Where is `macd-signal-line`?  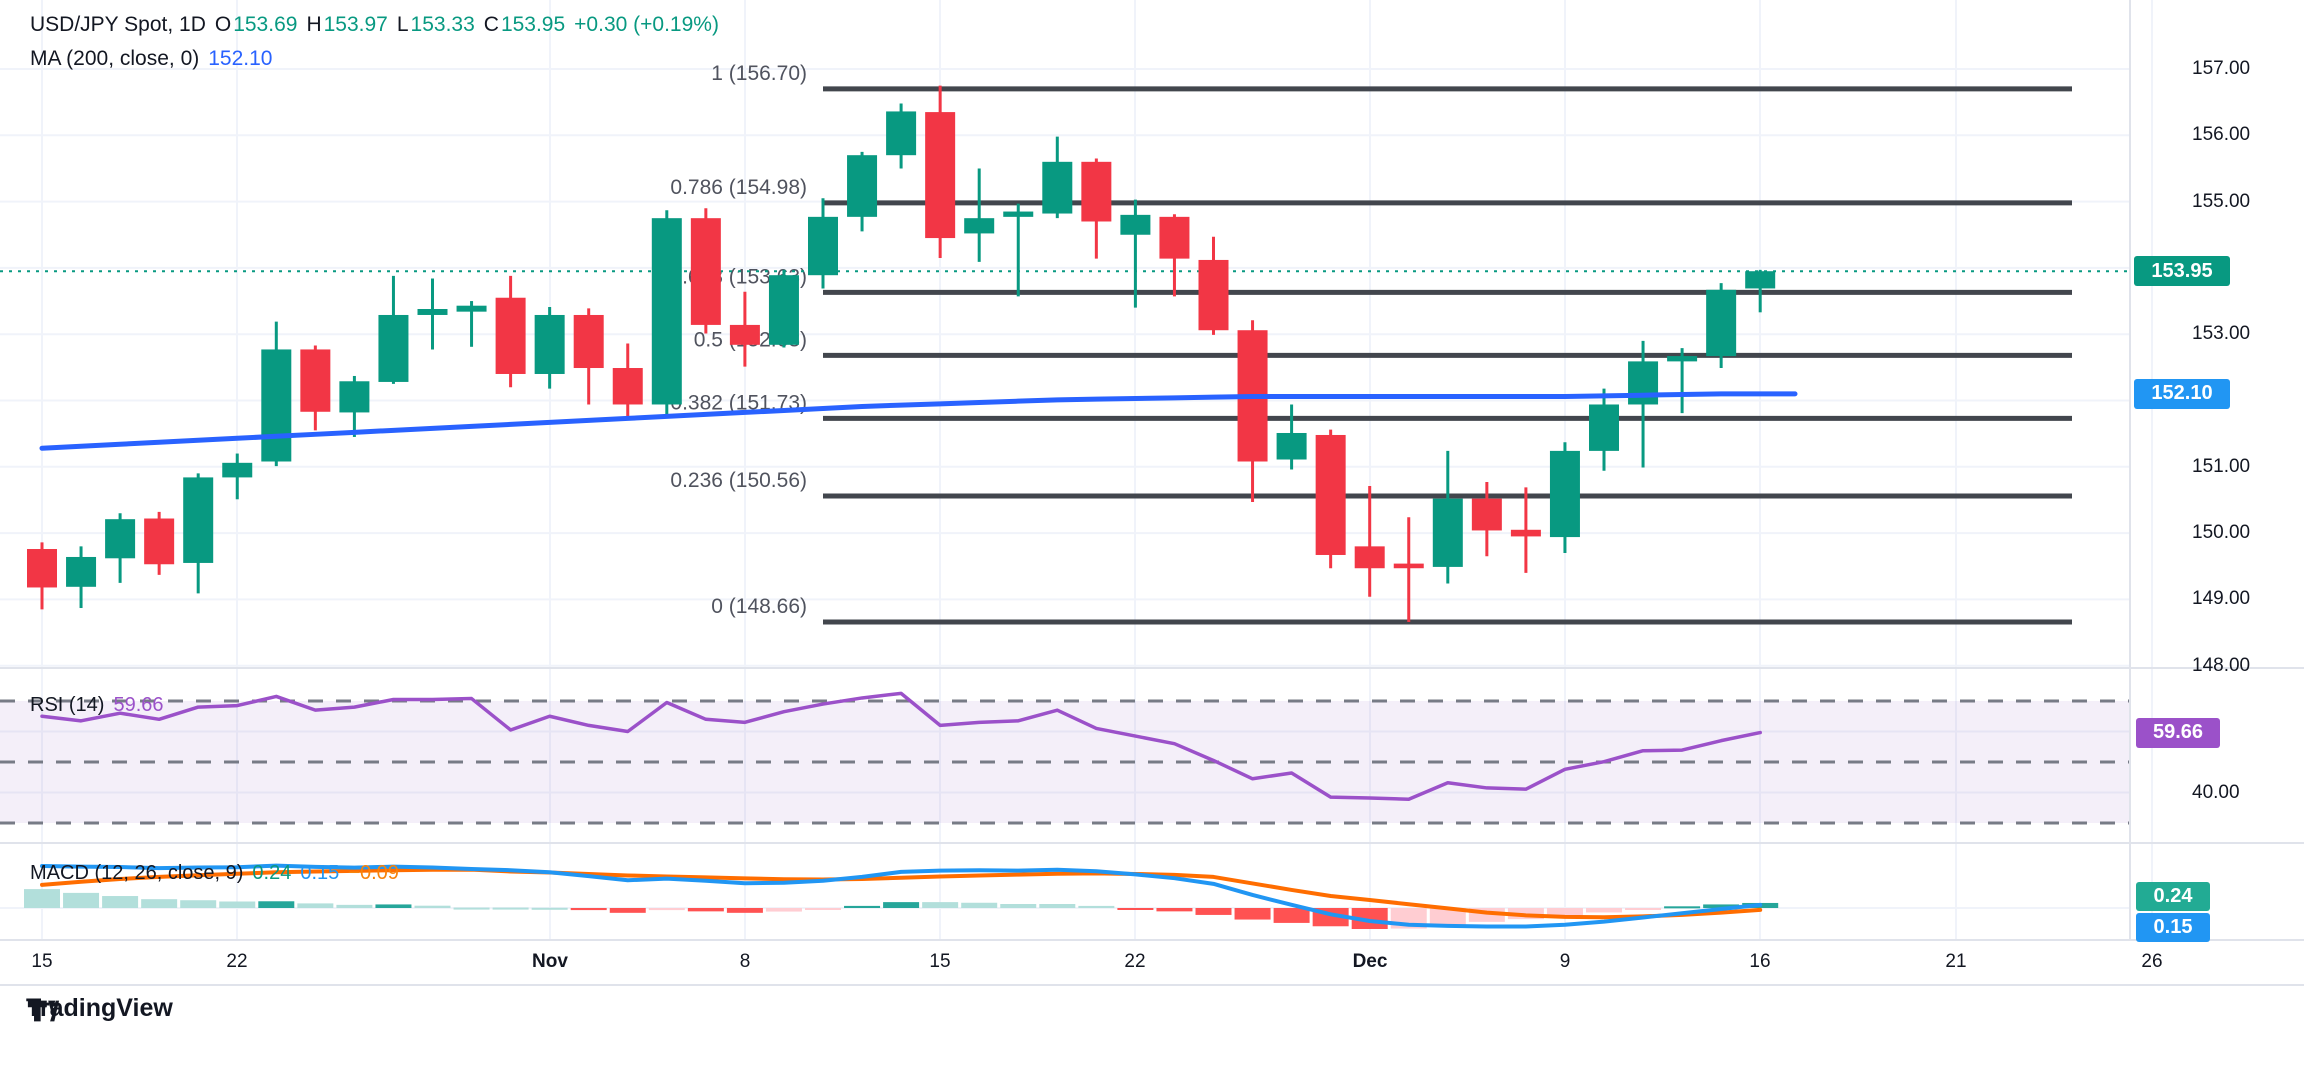 macd-signal-line is located at coordinates (901, 893).